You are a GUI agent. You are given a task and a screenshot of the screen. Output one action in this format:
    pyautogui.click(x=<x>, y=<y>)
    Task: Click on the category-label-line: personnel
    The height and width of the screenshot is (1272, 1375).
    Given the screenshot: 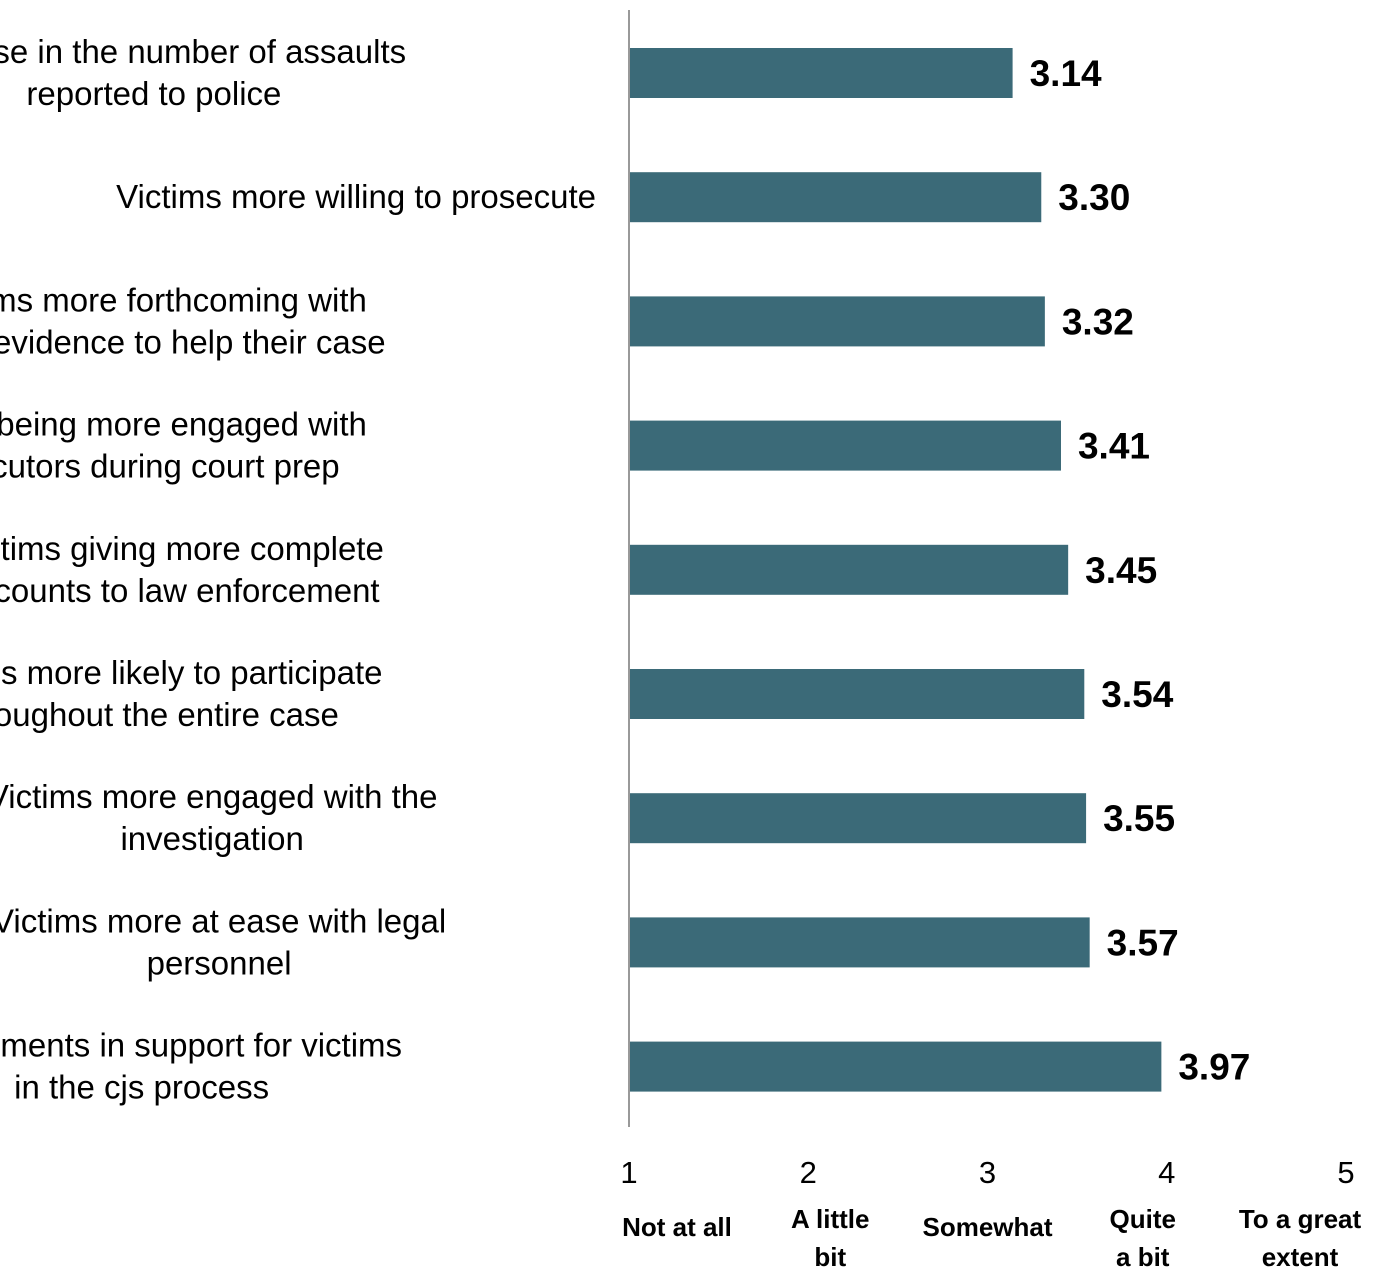 What is the action you would take?
    pyautogui.click(x=219, y=962)
    